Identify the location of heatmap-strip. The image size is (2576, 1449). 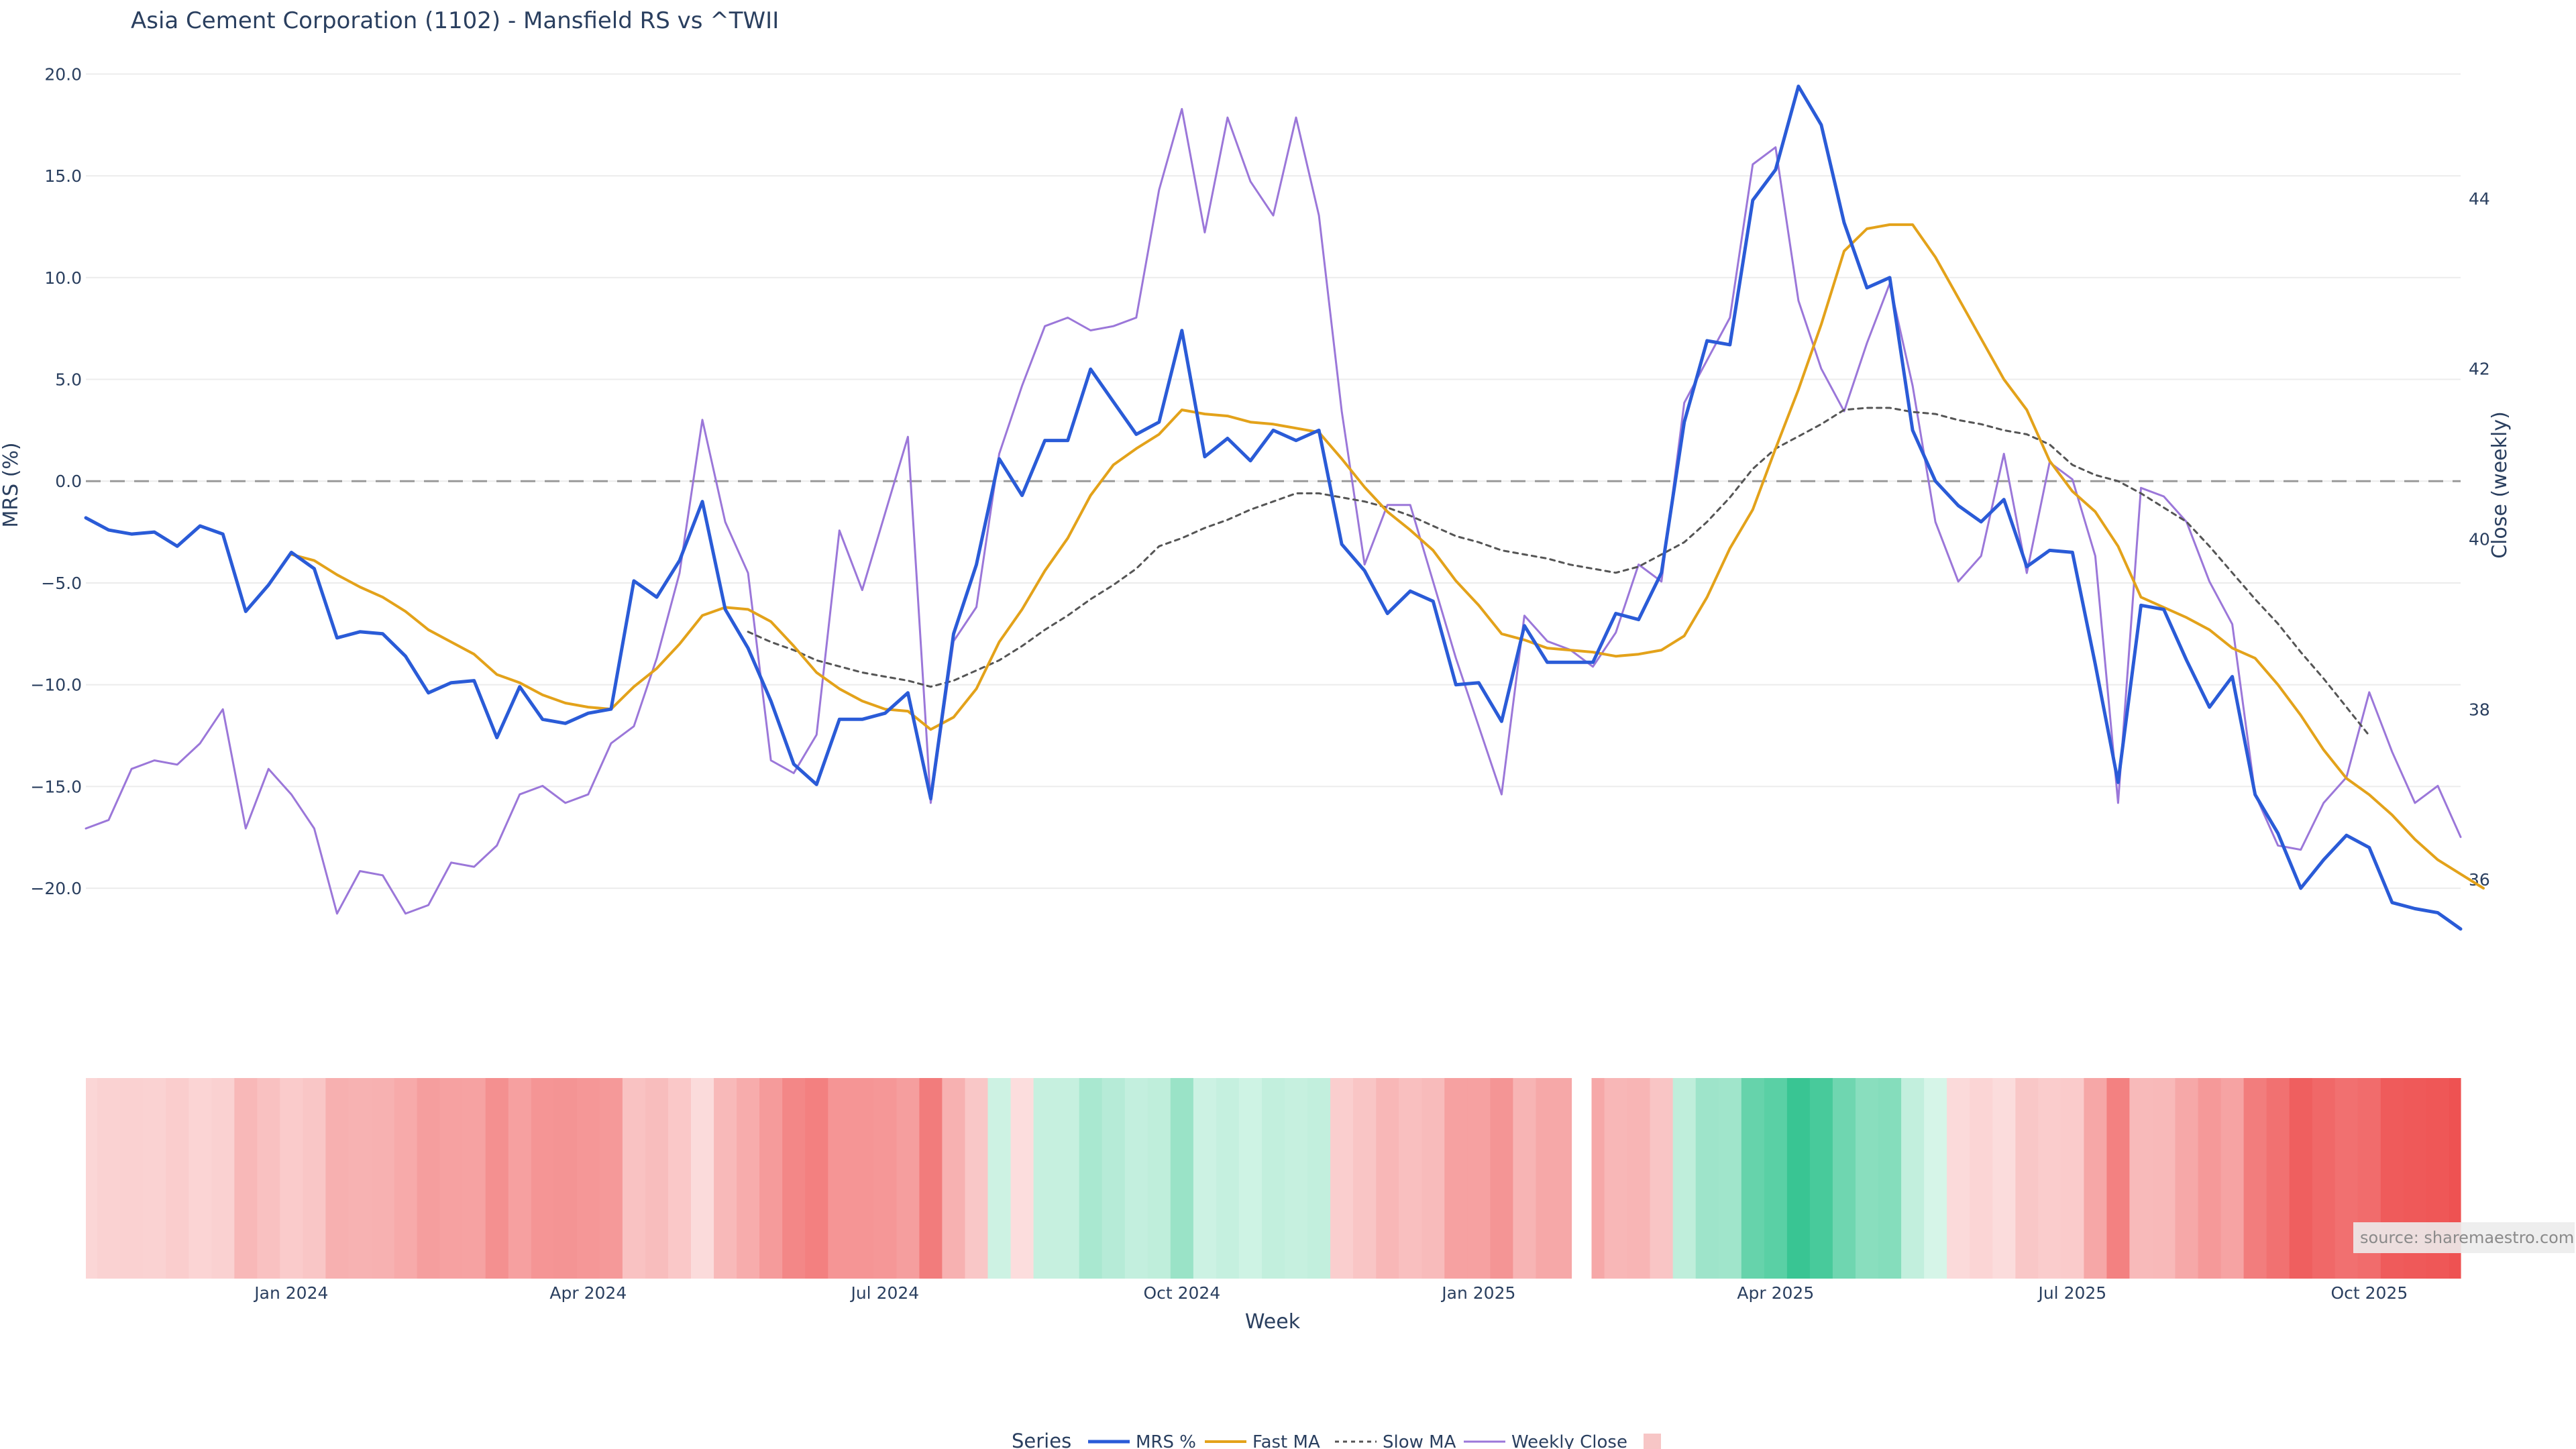
(1273, 1178).